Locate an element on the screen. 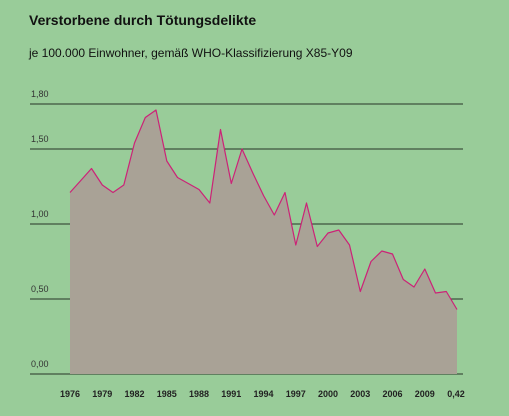 The height and width of the screenshot is (416, 509). x-tick-label: 1997 is located at coordinates (296, 394).